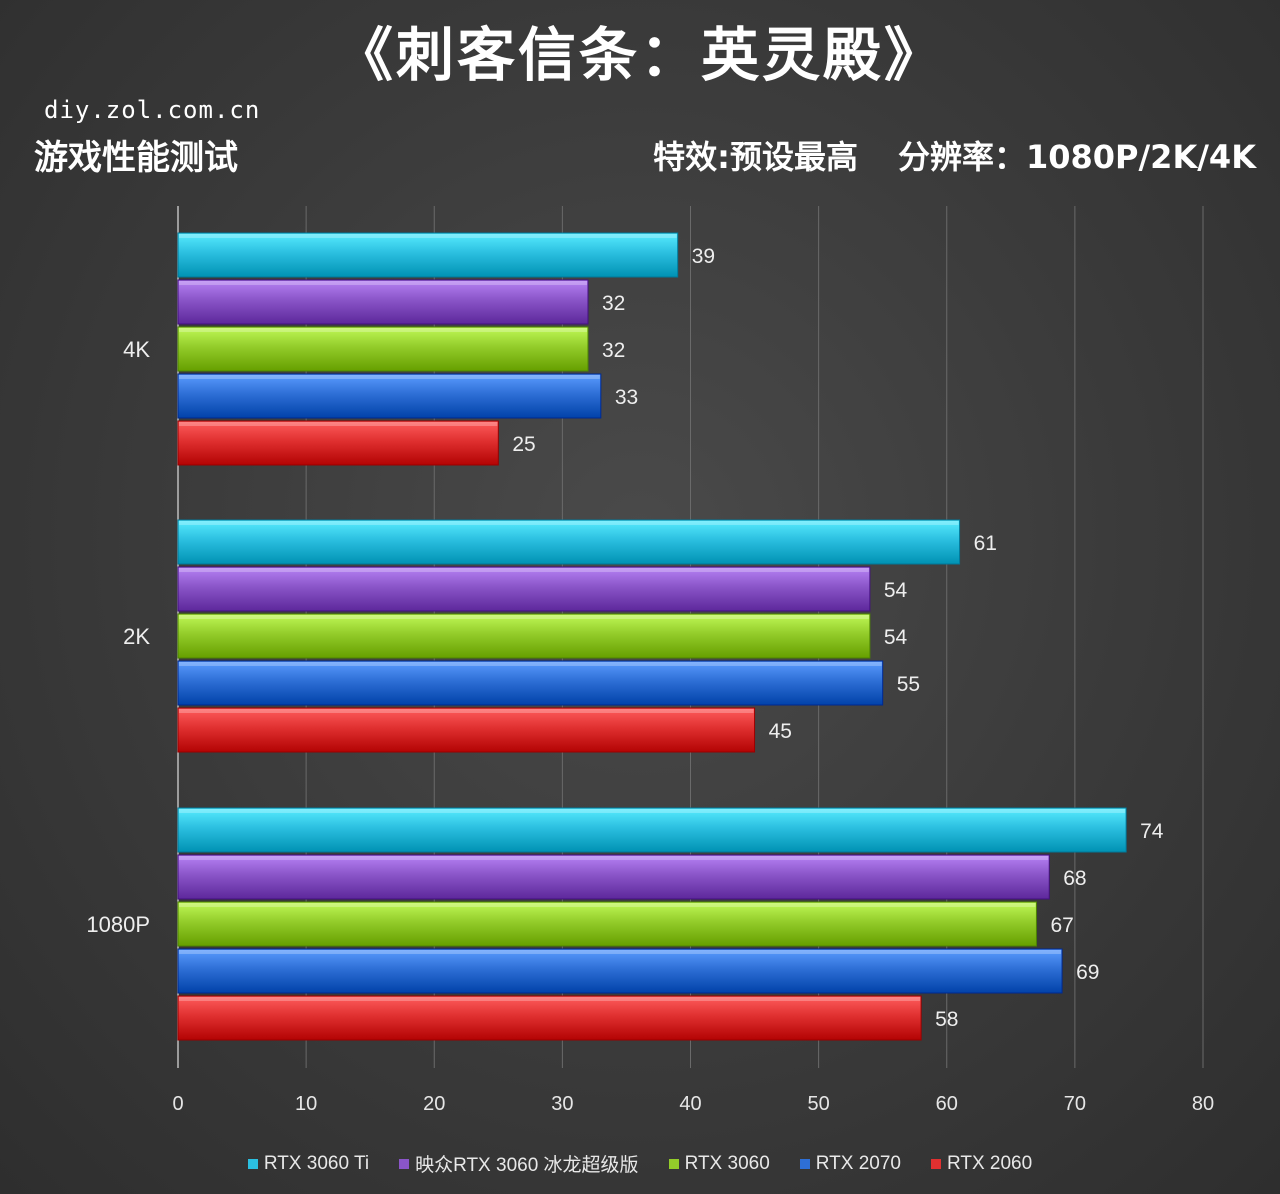 The image size is (1280, 1194). I want to click on legend-label: RTX 2070, so click(858, 1163).